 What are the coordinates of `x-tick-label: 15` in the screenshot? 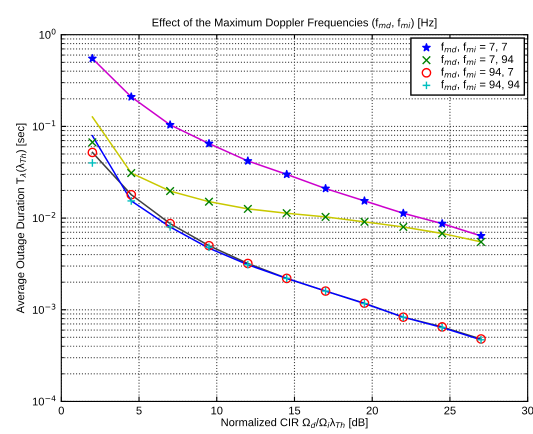 It's located at (294, 410).